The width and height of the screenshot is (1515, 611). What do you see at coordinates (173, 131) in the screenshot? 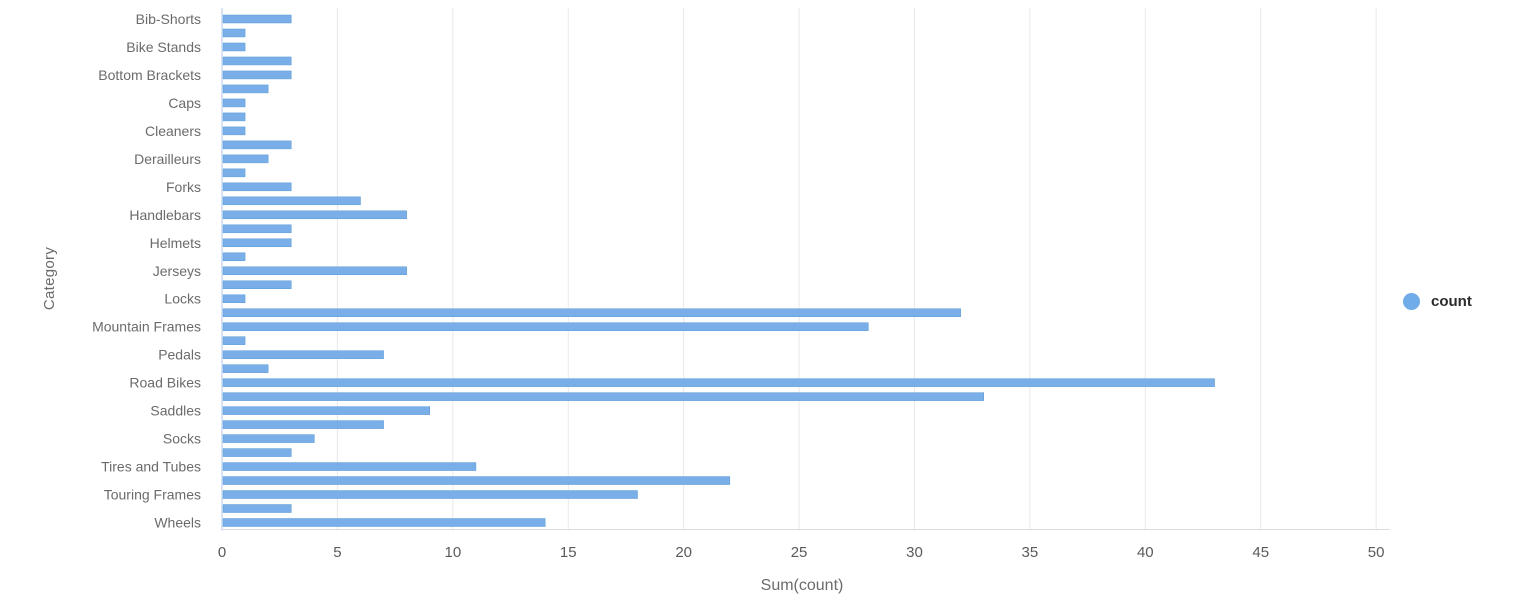
I see `y-category-label-cleaners: Cleaners` at bounding box center [173, 131].